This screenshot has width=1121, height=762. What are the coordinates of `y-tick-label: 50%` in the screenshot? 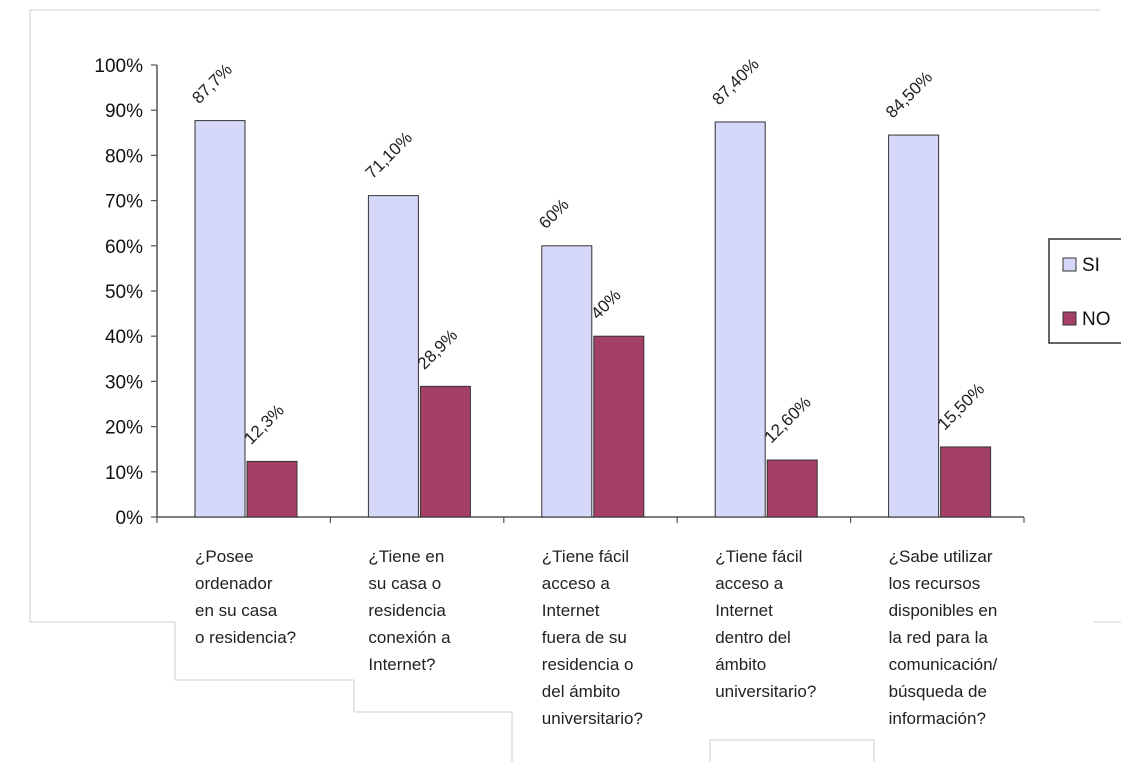 It's located at (124, 292).